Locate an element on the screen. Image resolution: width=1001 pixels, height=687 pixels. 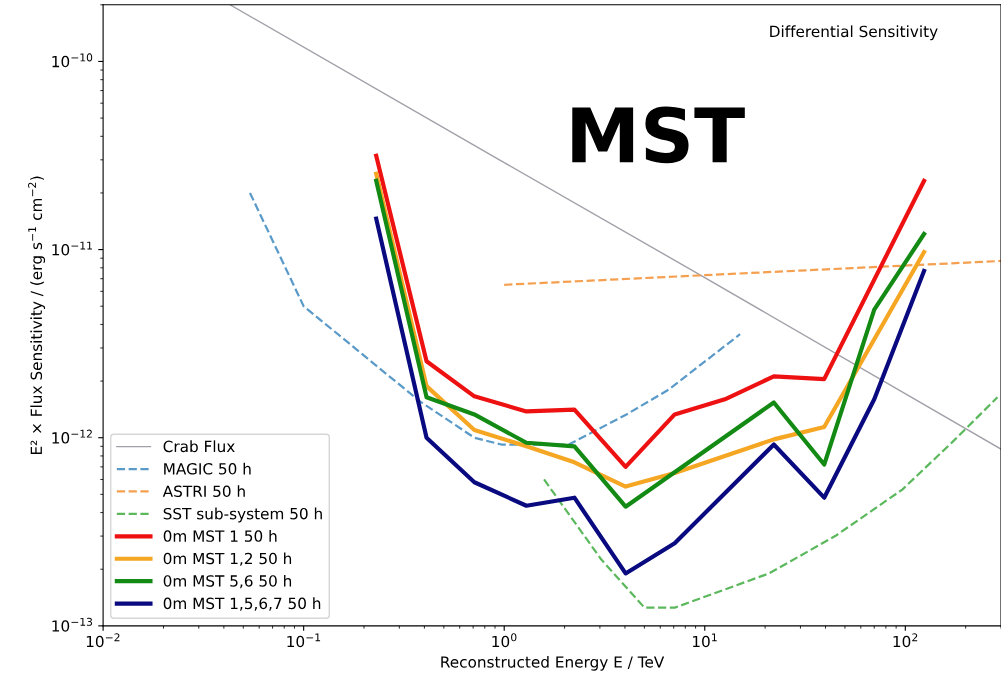
x-tick-label: 10$^{−1}$ is located at coordinates (304, 640).